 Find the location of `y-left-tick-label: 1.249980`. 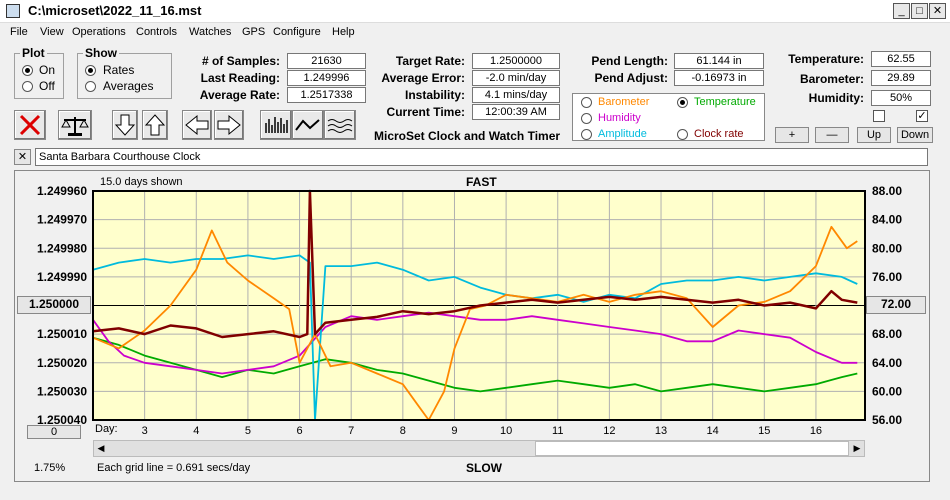

y-left-tick-label: 1.249980 is located at coordinates (62, 248).